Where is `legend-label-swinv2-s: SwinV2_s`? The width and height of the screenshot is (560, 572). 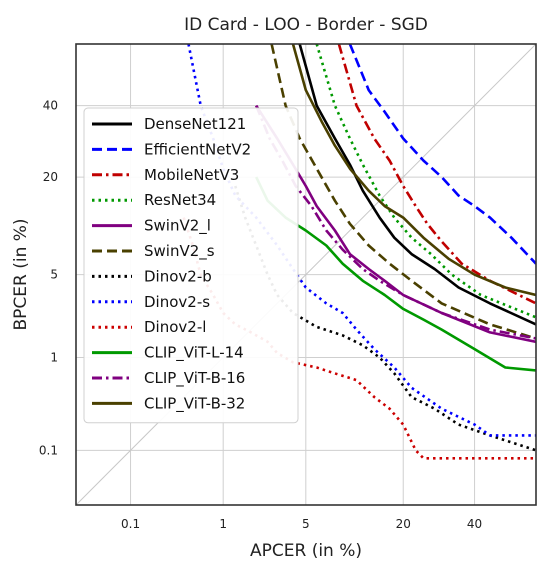
legend-label-swinv2-s: SwinV2_s is located at coordinates (179, 251).